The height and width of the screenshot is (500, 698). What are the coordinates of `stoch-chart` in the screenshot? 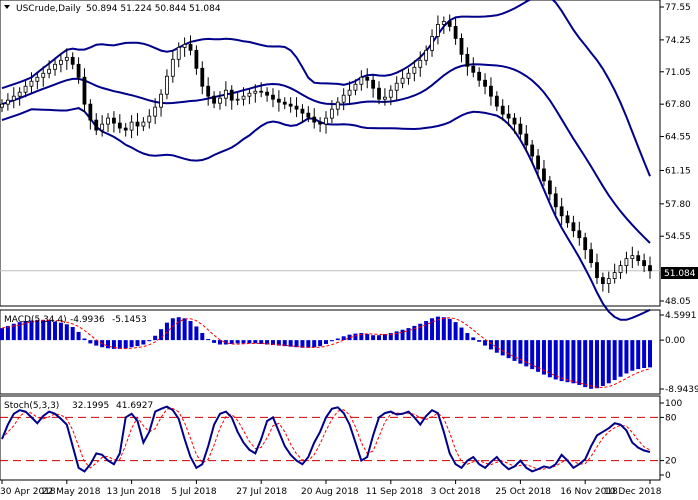 It's located at (330, 439).